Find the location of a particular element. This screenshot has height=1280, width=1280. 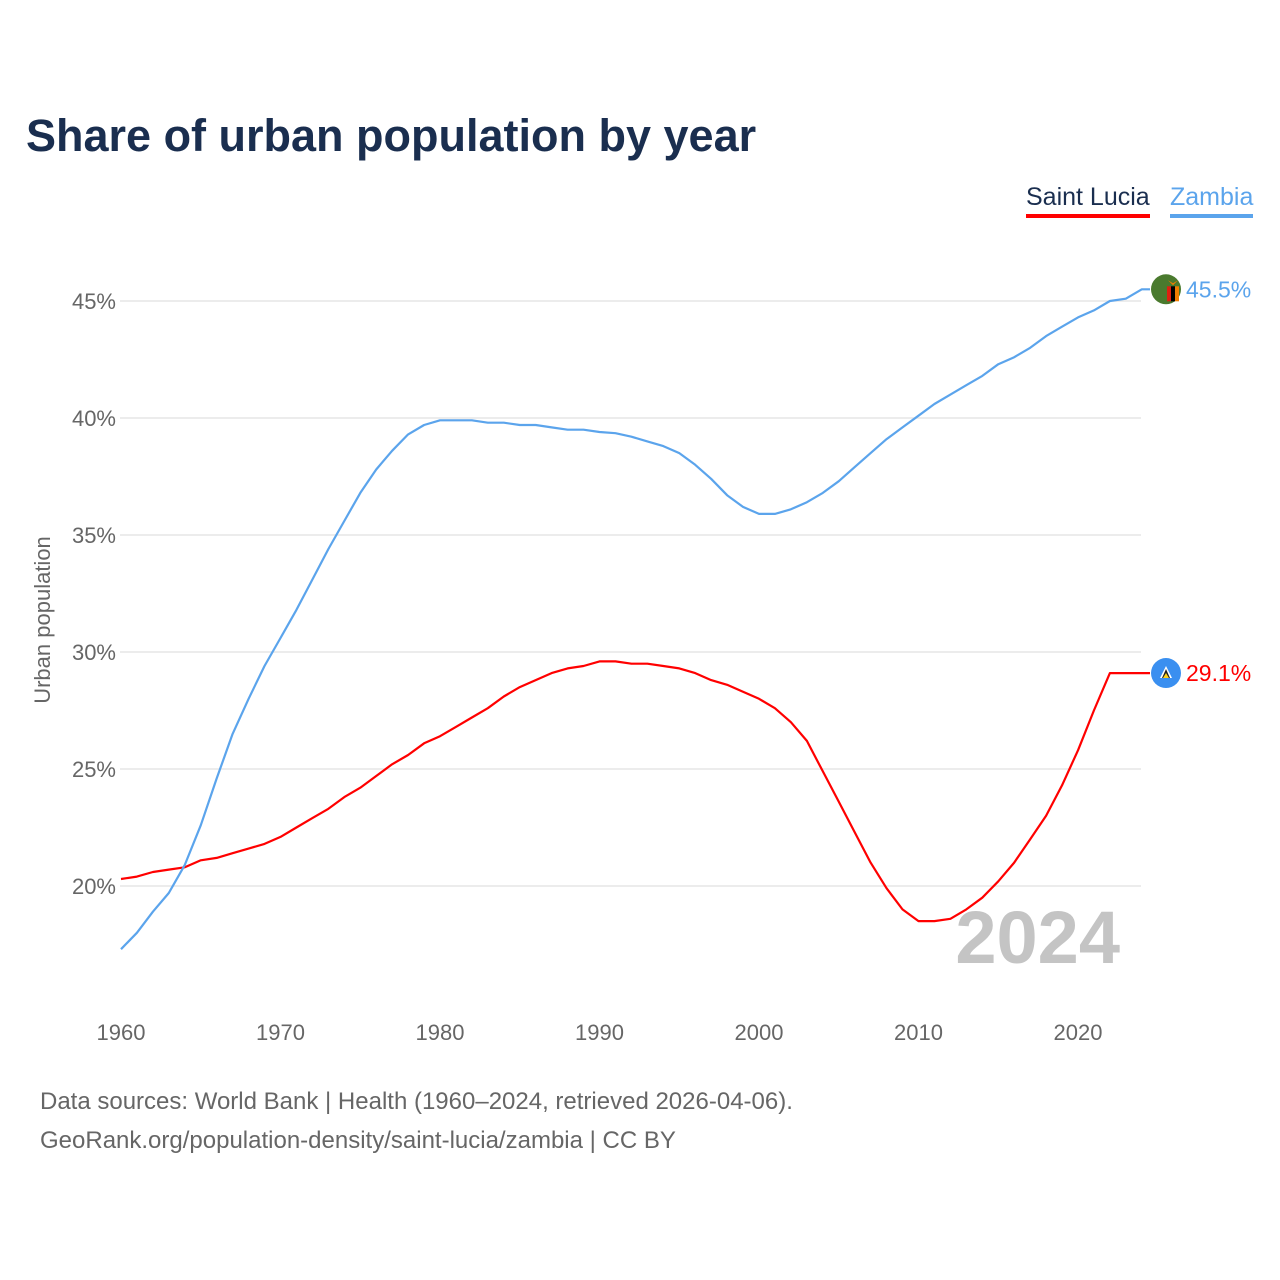

y-axis-label: Urban population is located at coordinates (42, 620).